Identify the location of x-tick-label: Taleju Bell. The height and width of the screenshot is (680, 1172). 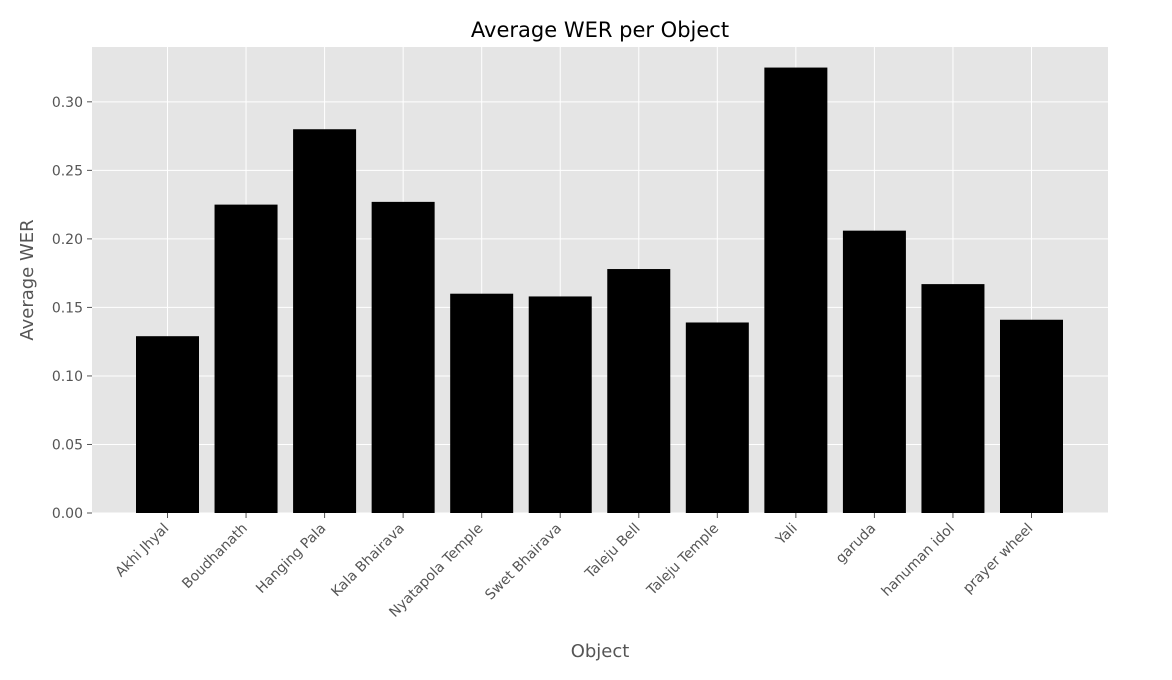
(613, 552).